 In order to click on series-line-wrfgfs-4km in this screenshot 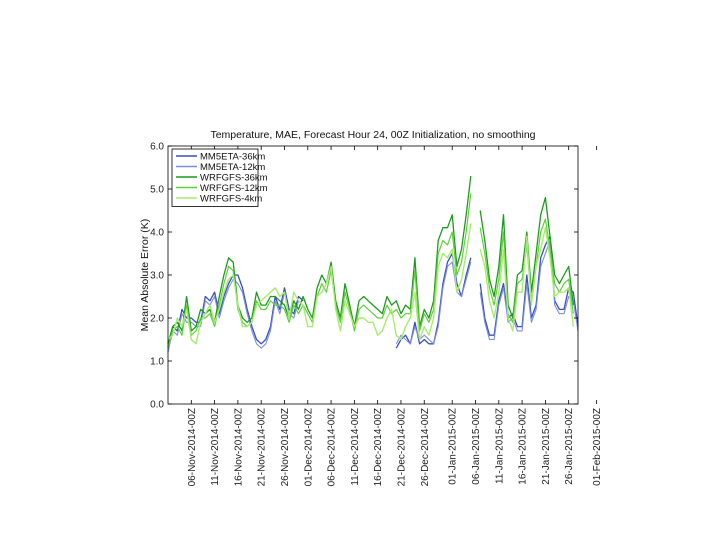, I will do `click(370, 284)`.